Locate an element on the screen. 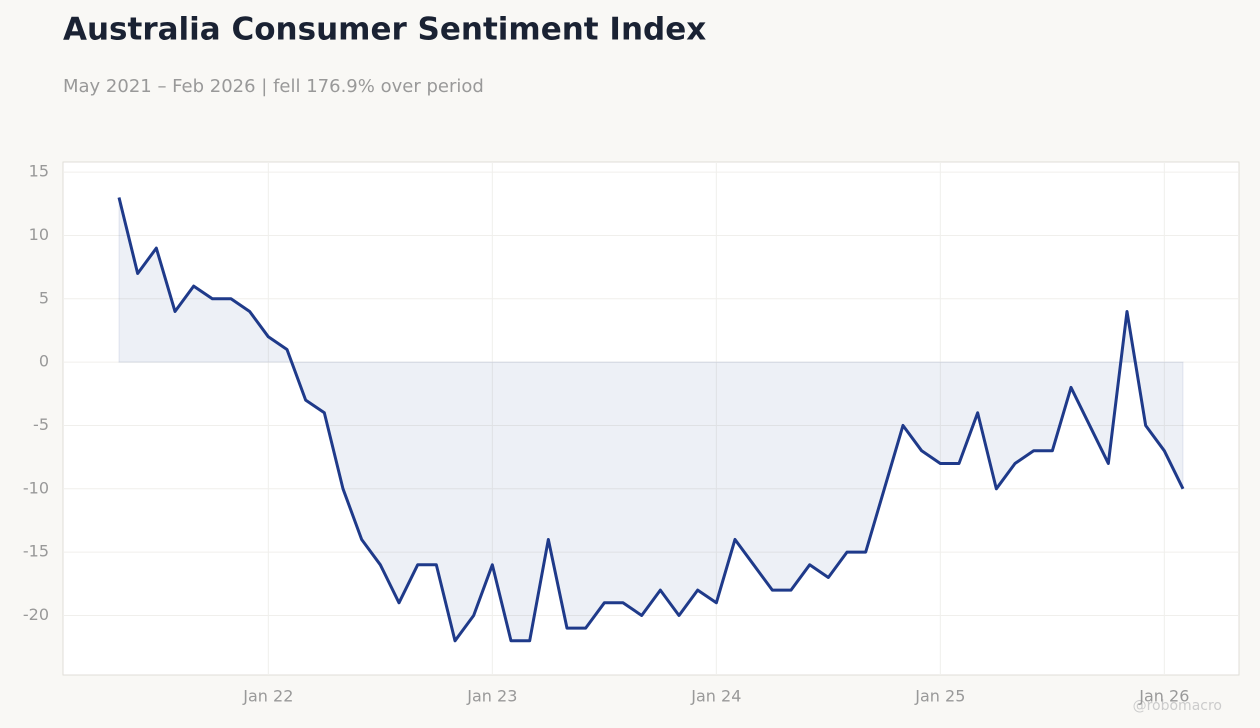 Image resolution: width=1260 pixels, height=728 pixels. chart-title: Australia Consumer Sentiment Index is located at coordinates (384, 30).